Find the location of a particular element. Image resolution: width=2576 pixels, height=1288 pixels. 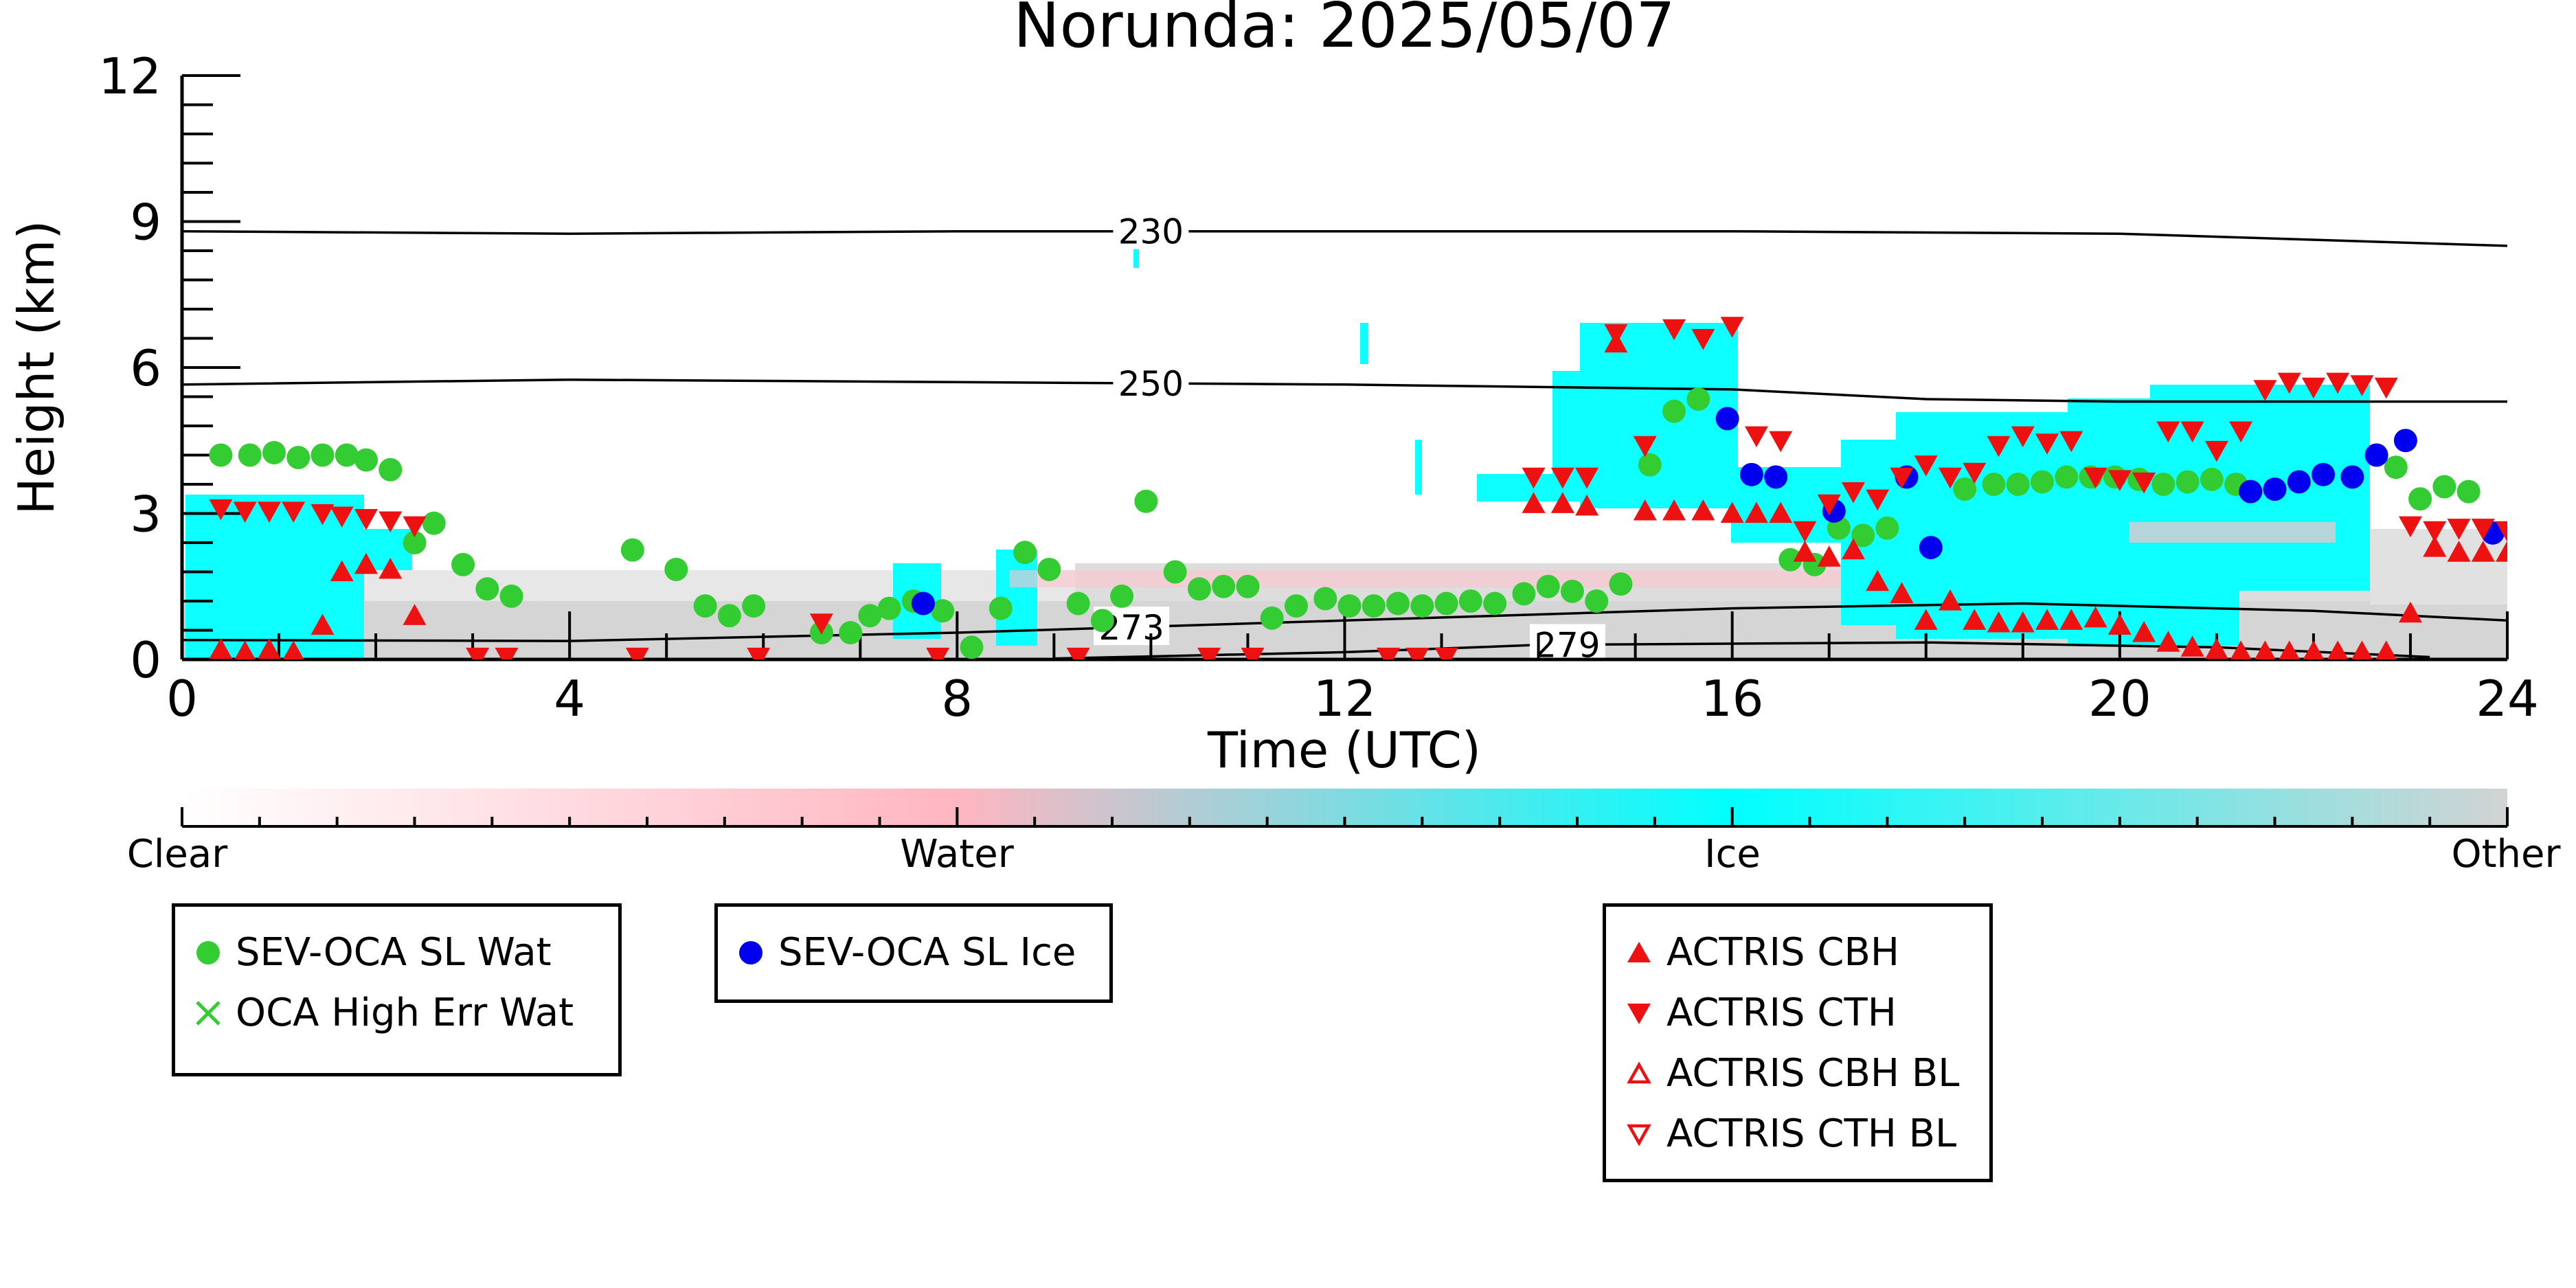

legend-water: SEV-OCA SL Wat OCA High Err Wat is located at coordinates (397, 989).